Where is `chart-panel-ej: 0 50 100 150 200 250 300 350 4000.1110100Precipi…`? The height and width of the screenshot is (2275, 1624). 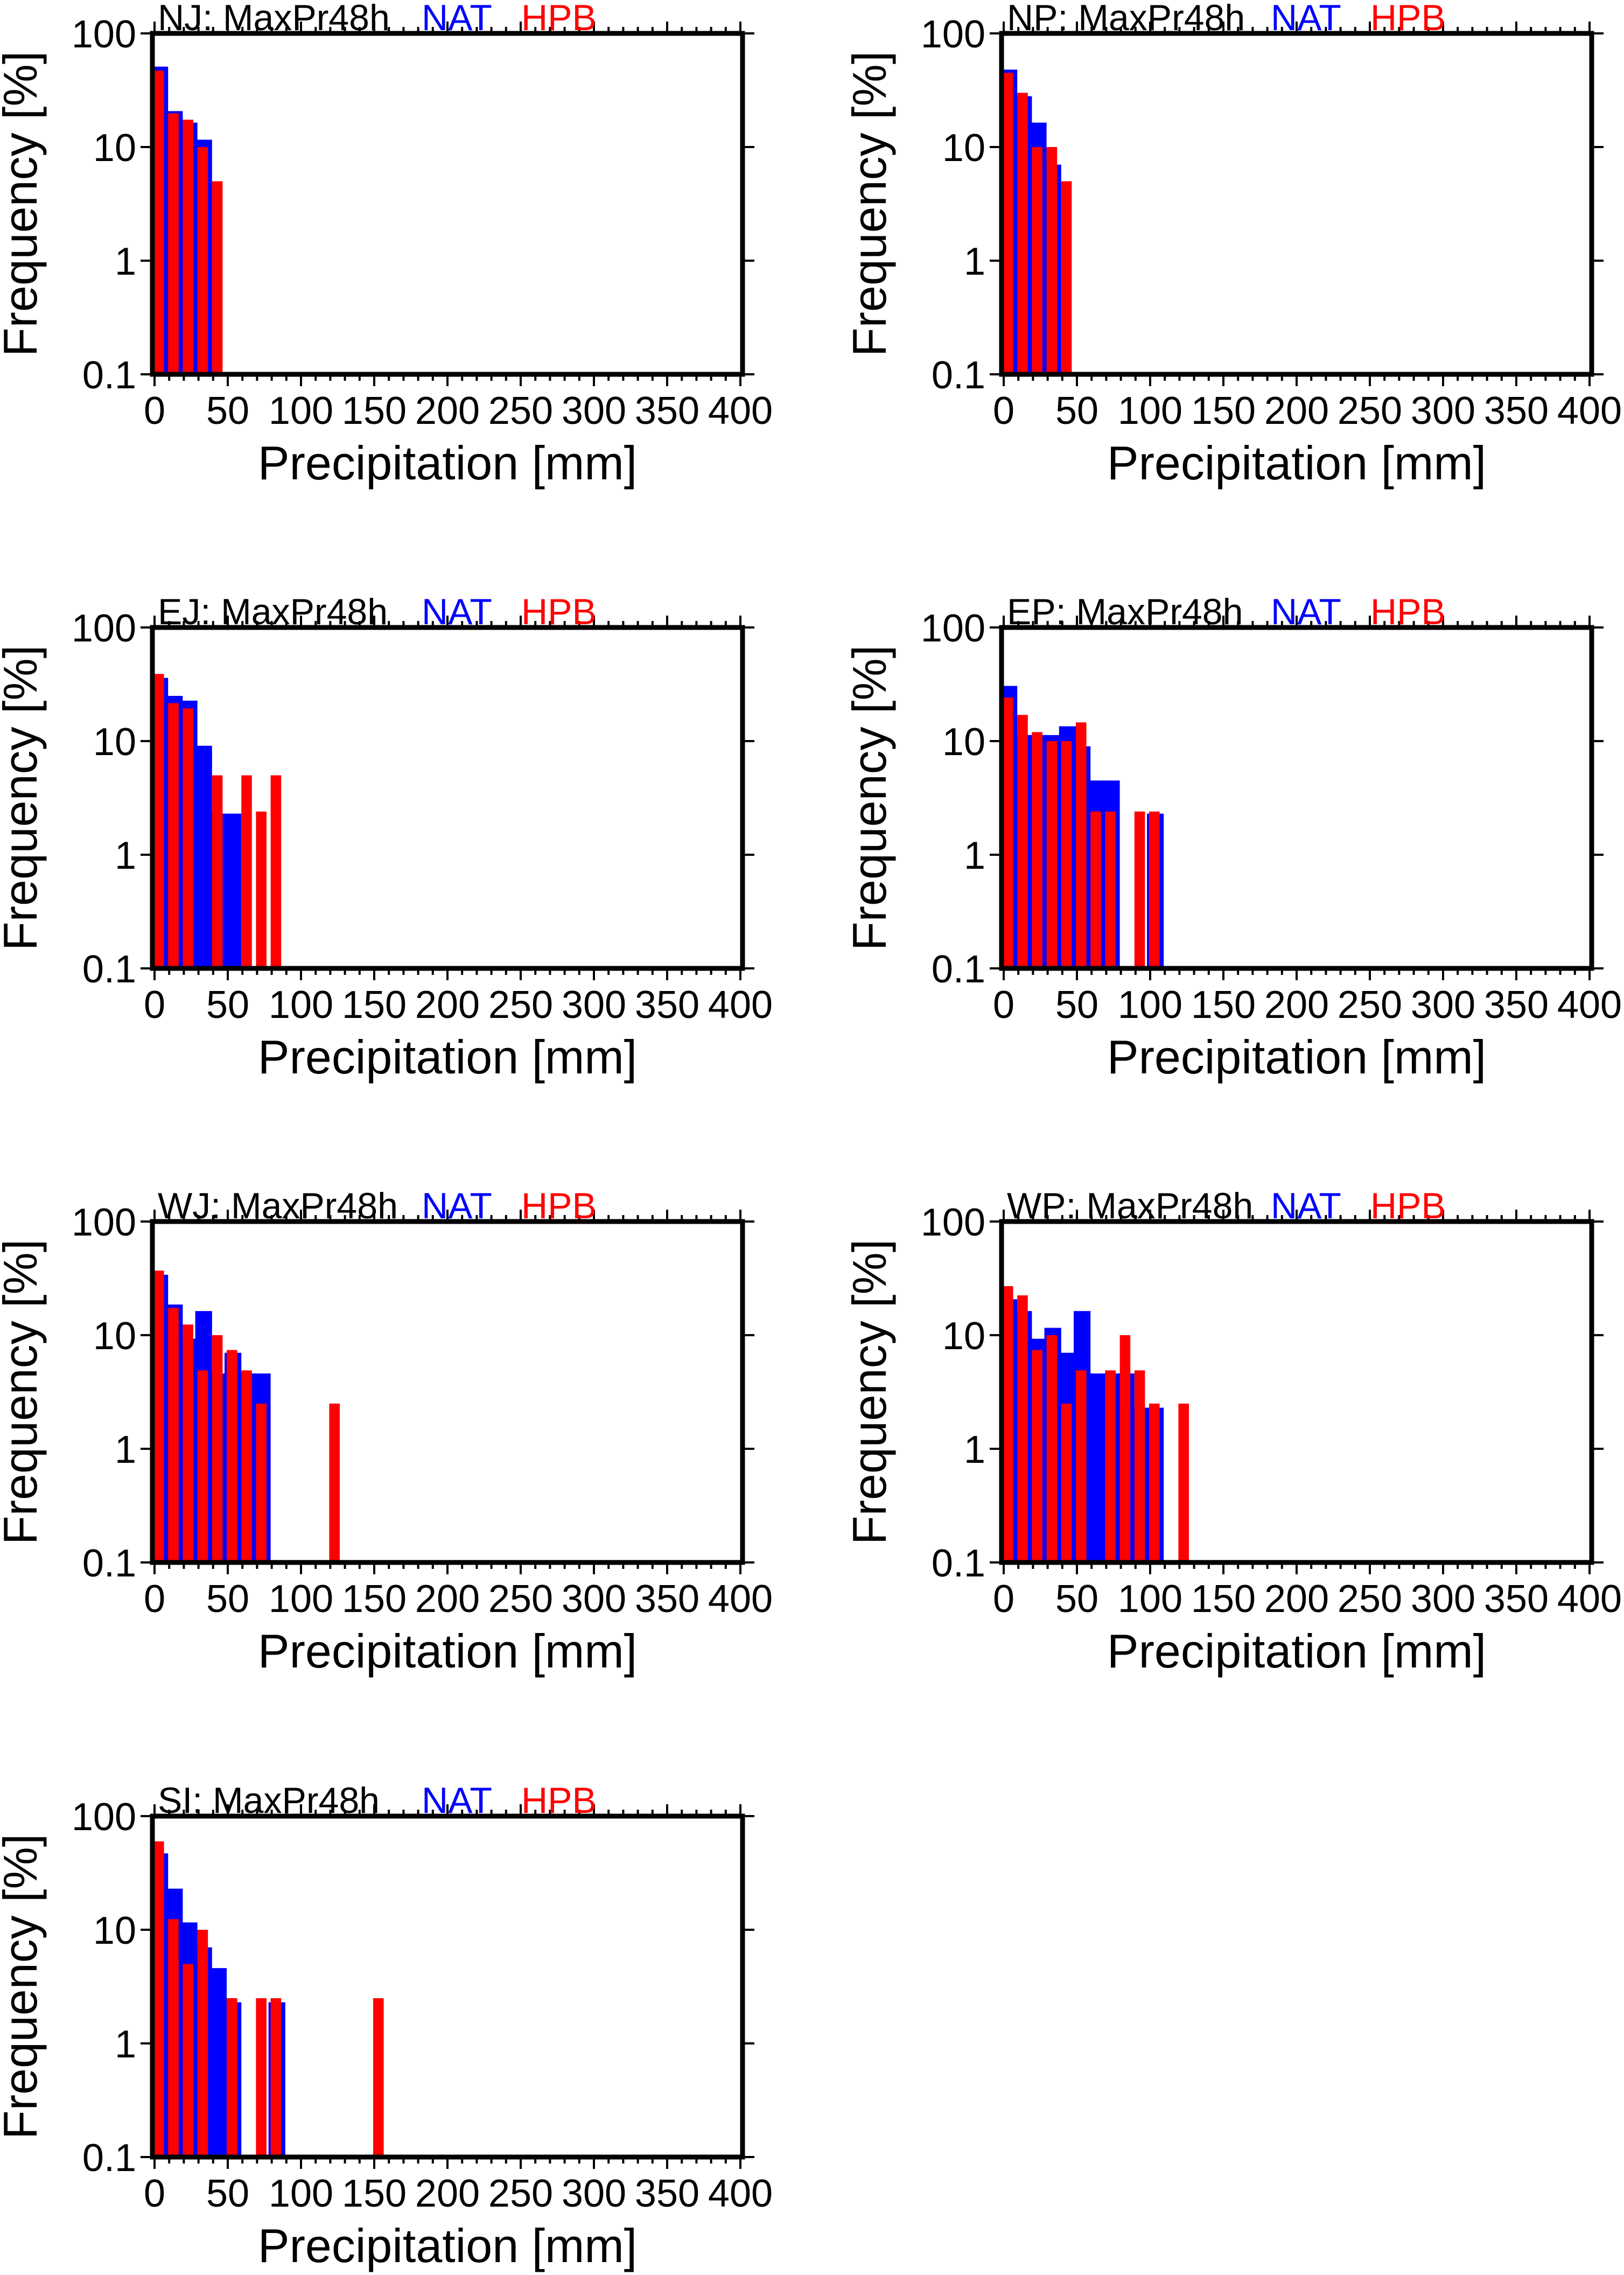
chart-panel-ej: 0 50 100 150 200 250 300 350 4000.1110100Precipi… is located at coordinates (386, 838).